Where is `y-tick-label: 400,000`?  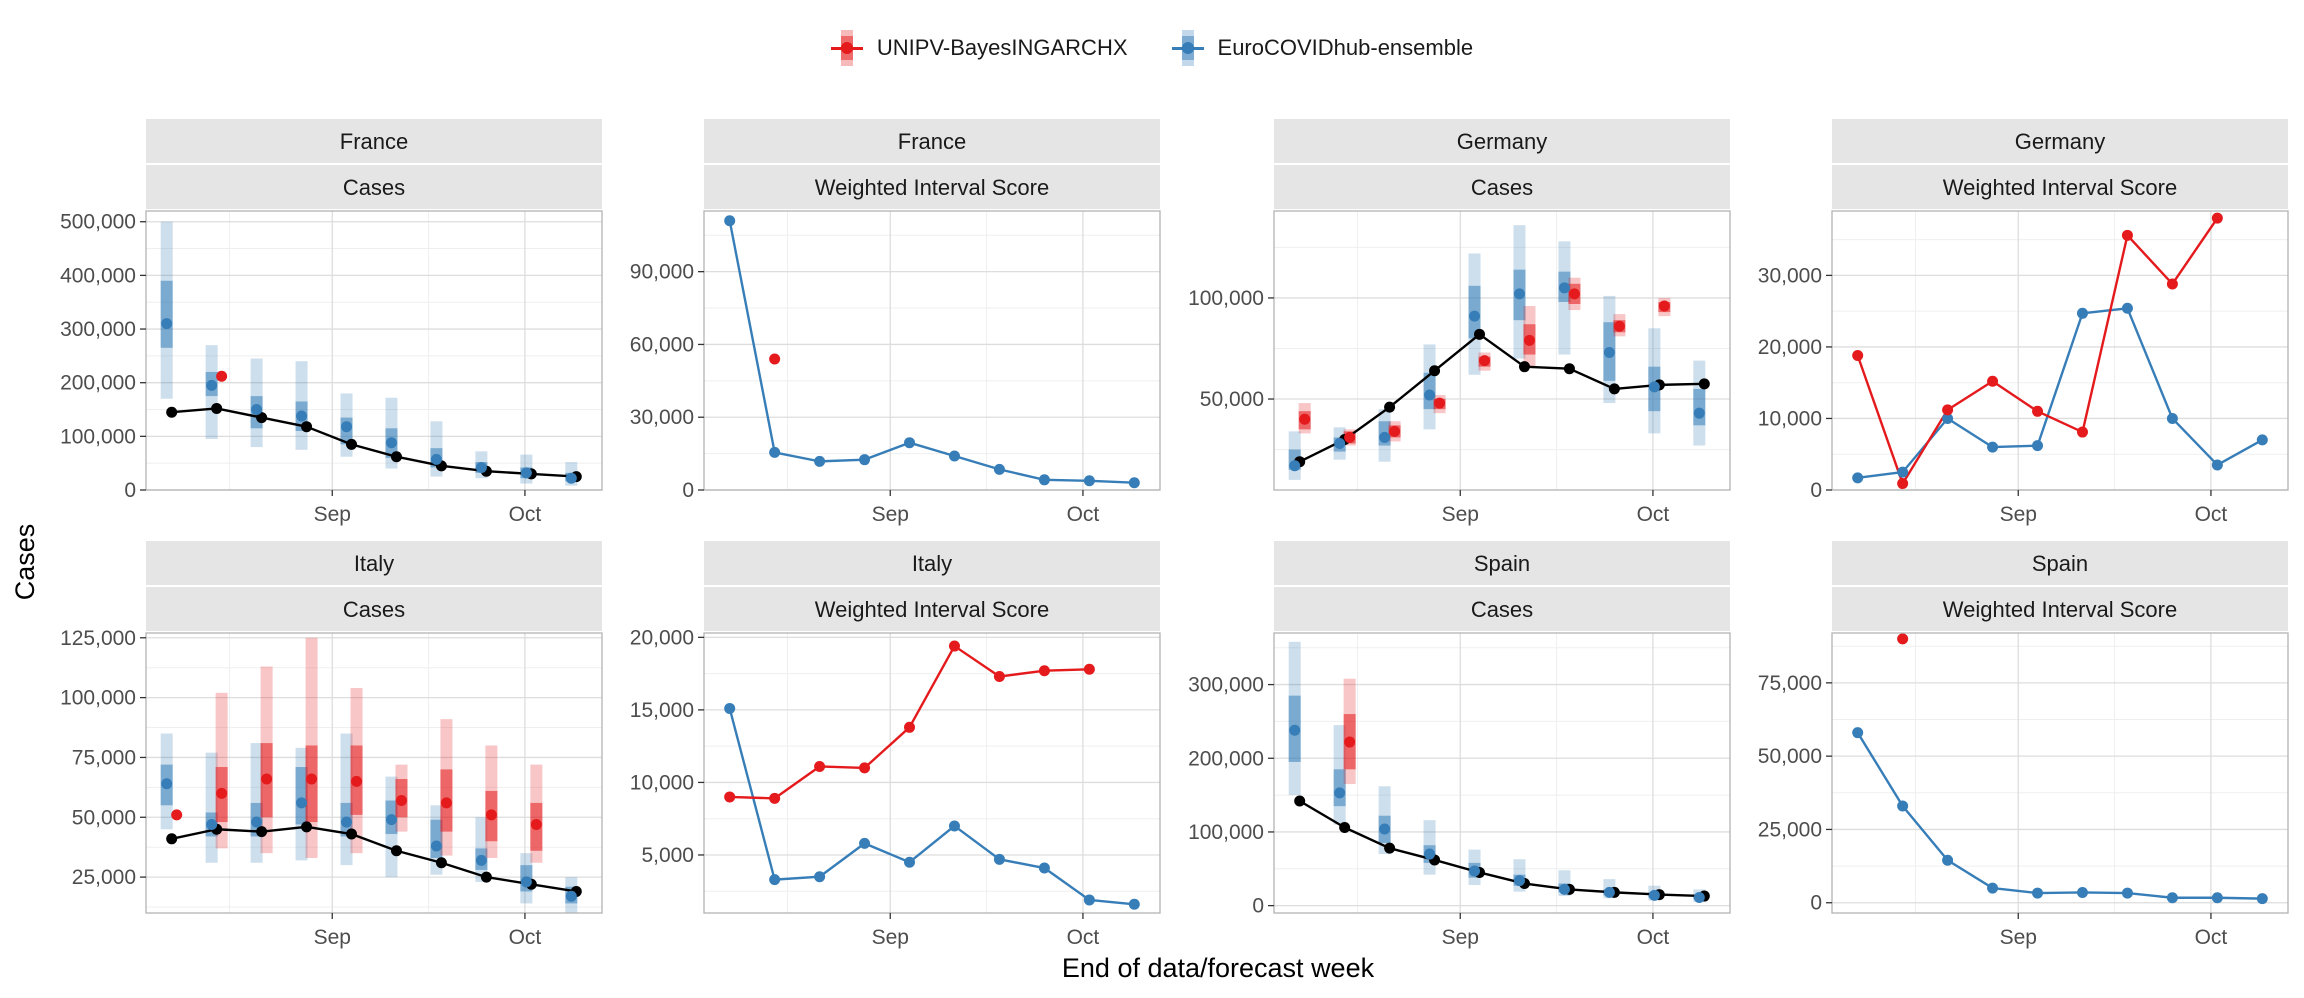 y-tick-label: 400,000 is located at coordinates (98, 275).